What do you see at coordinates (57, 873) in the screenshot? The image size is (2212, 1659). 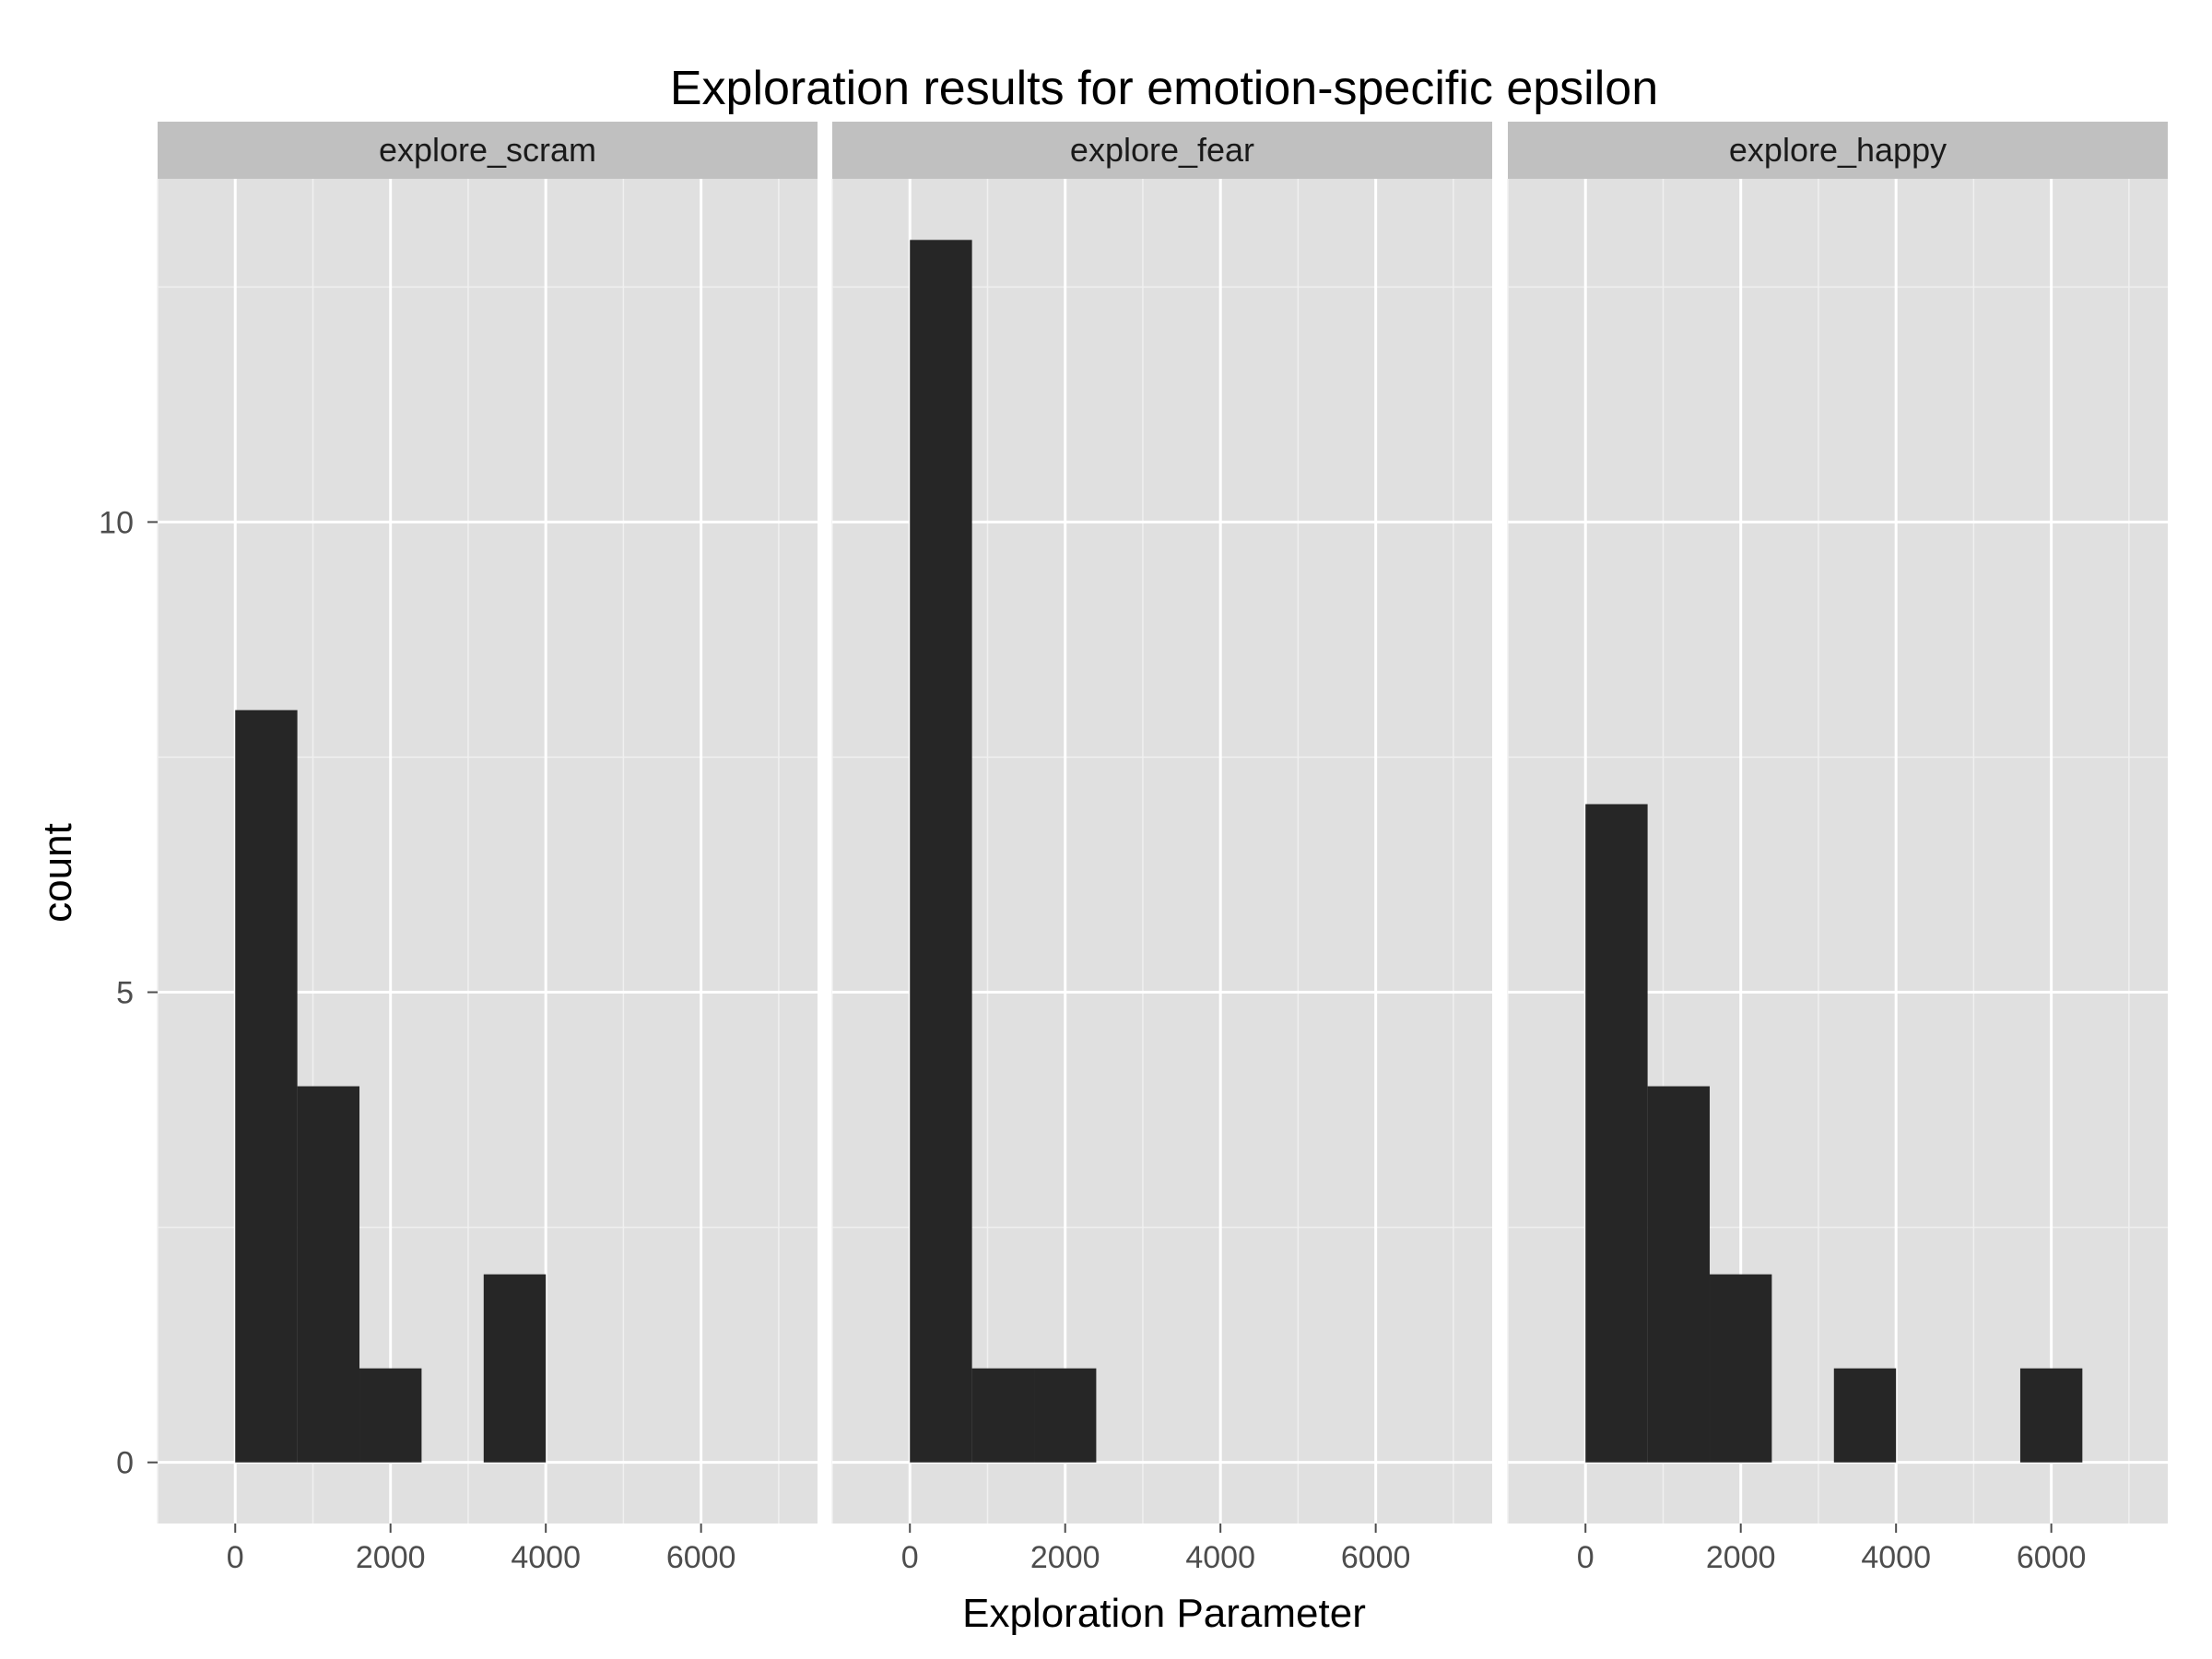 I see `y-axis-title: count` at bounding box center [57, 873].